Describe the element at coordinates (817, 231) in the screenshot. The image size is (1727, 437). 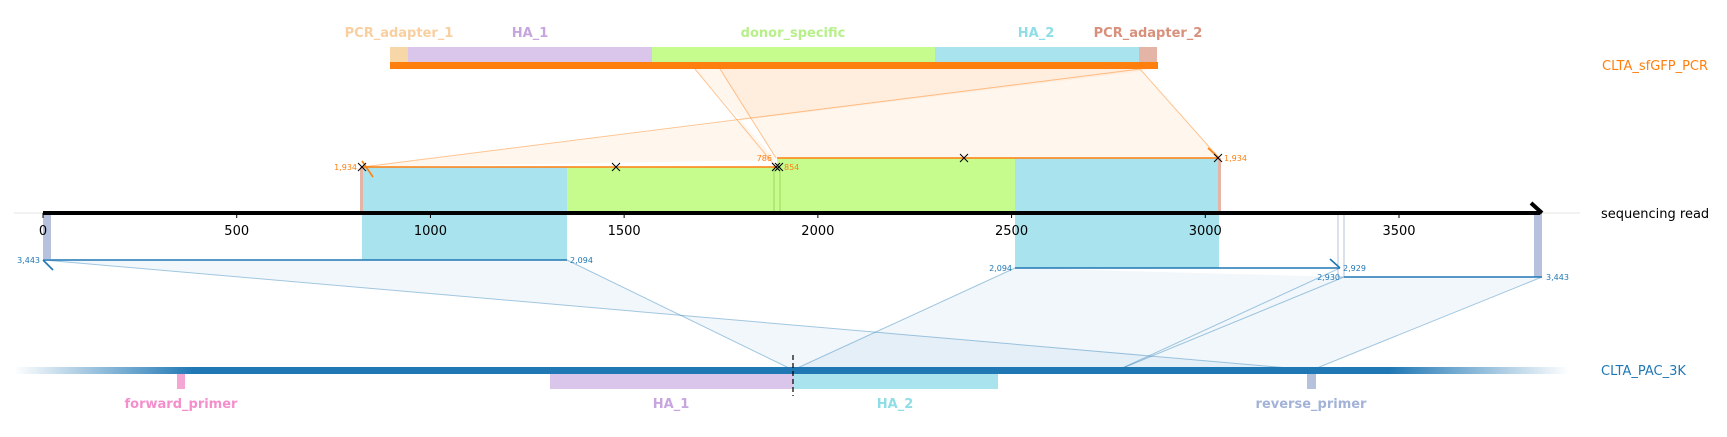
I see `axis-tick-label: 2000` at that location.